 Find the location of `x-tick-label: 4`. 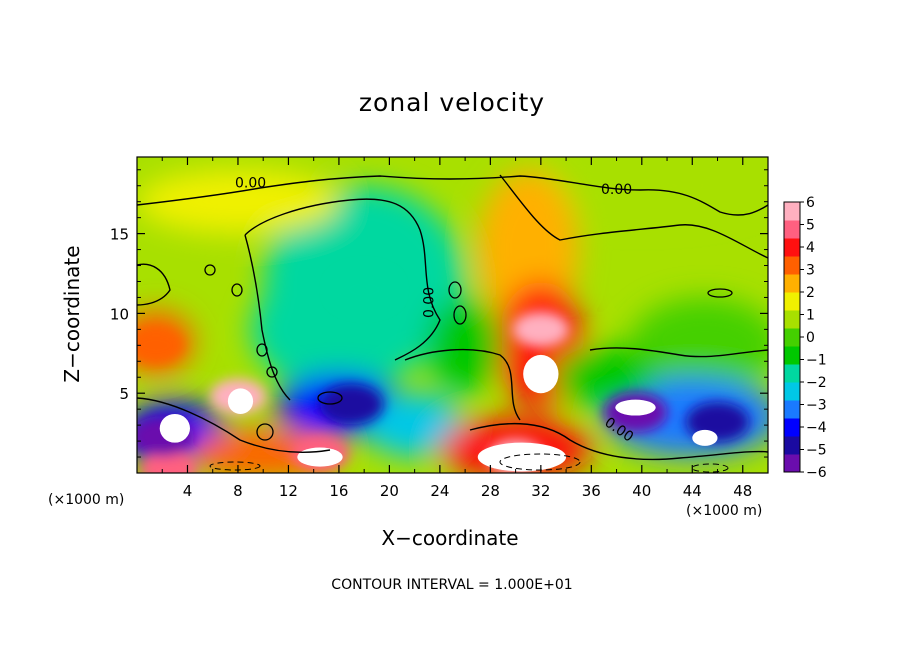

x-tick-label: 4 is located at coordinates (188, 491).